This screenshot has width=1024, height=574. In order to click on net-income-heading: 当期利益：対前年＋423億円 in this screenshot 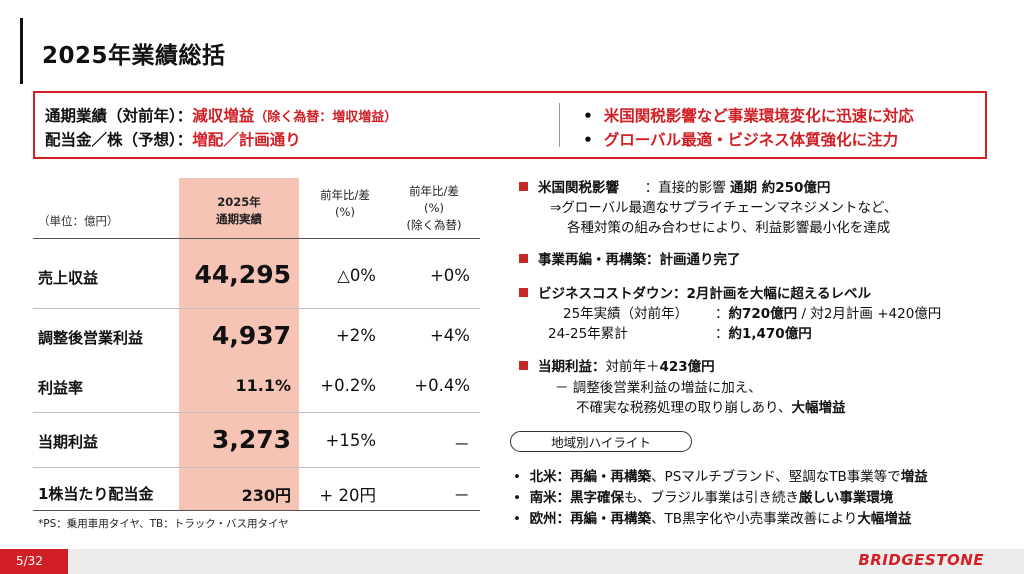, I will do `click(617, 365)`.